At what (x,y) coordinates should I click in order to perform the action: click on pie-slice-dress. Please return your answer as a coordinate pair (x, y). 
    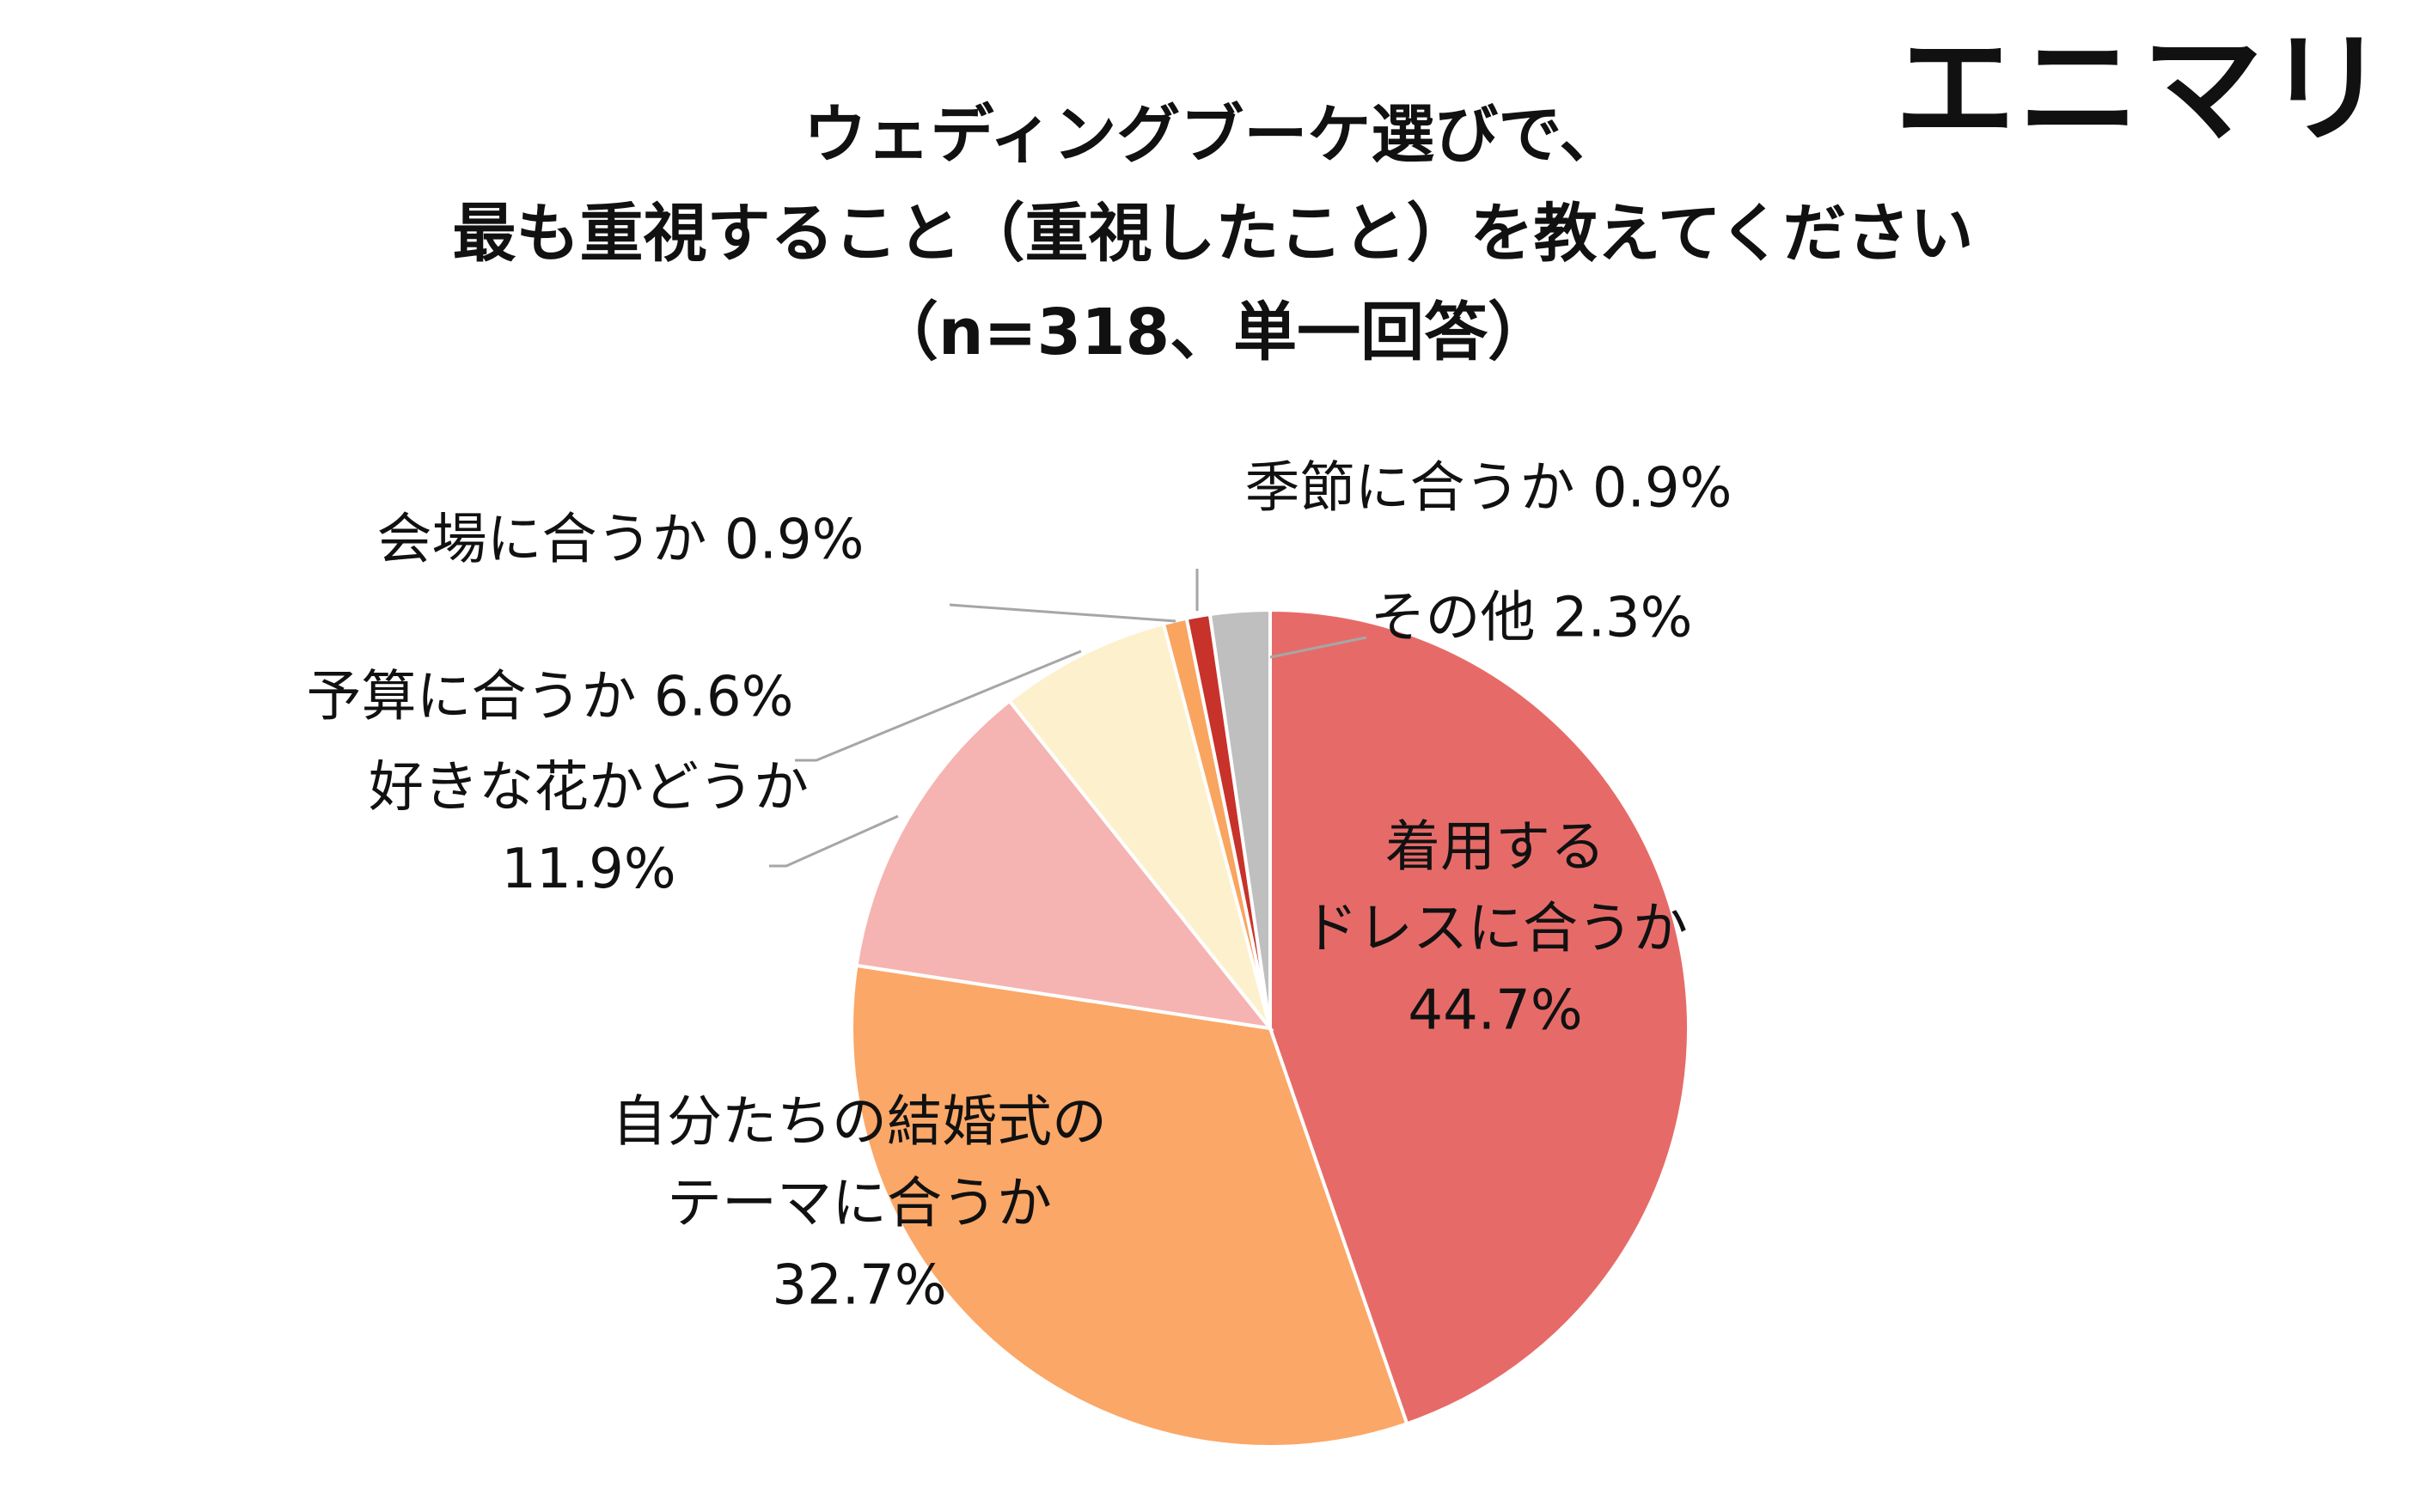
    Looking at the image, I should click on (1479, 1016).